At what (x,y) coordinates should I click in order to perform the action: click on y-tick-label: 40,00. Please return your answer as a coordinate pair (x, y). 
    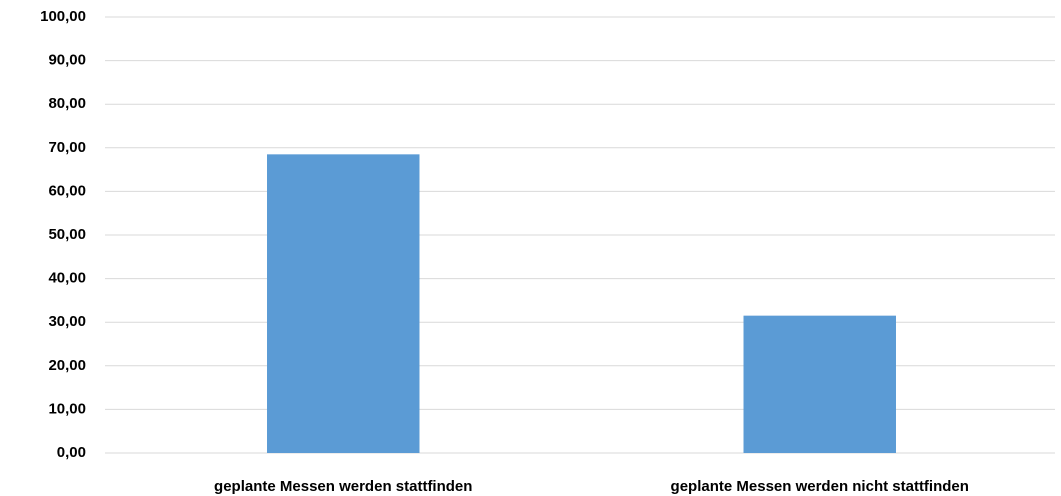
    Looking at the image, I should click on (67, 278).